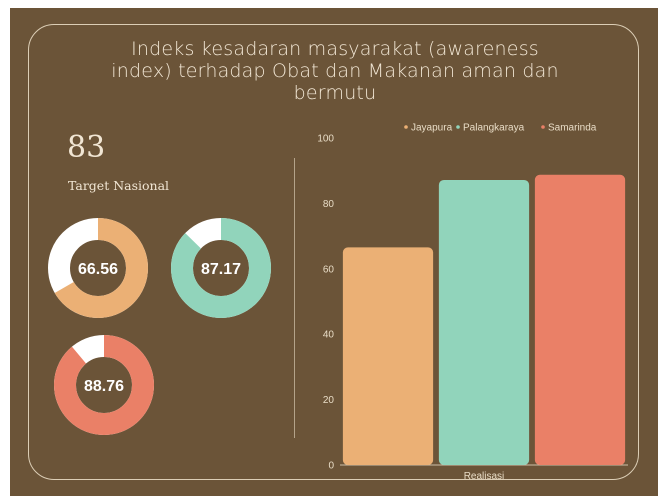 Image resolution: width=663 pixels, height=503 pixels. What do you see at coordinates (119, 185) in the screenshot?
I see `target-label: Target Nasional` at bounding box center [119, 185].